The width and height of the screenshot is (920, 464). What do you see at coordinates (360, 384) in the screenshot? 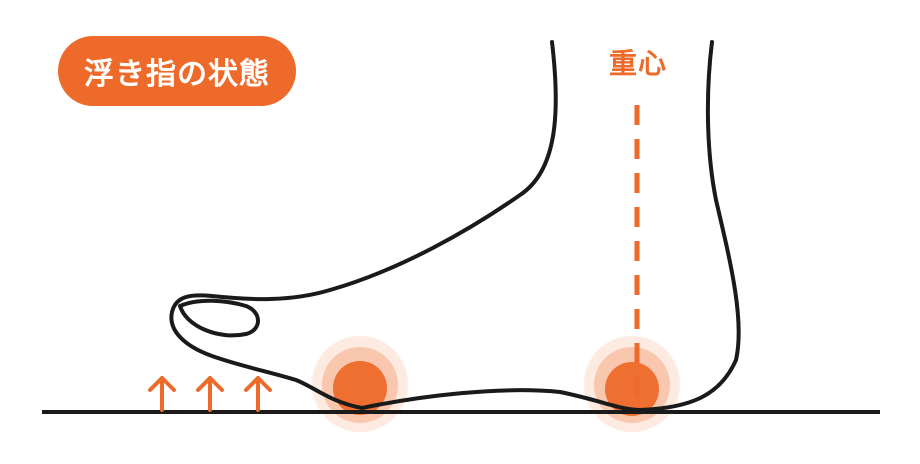
I see `pressure-point-forefoot` at bounding box center [360, 384].